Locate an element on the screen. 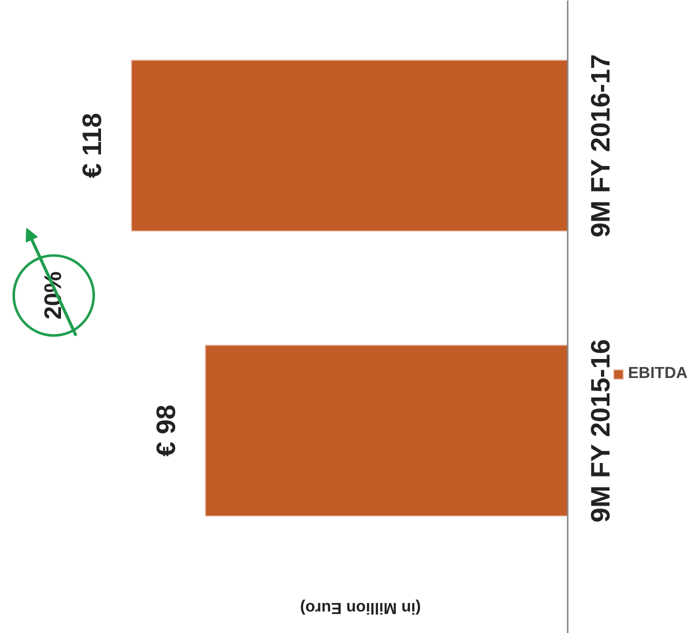  y-tick-label: 9M FY 2015-16 is located at coordinates (600, 430).